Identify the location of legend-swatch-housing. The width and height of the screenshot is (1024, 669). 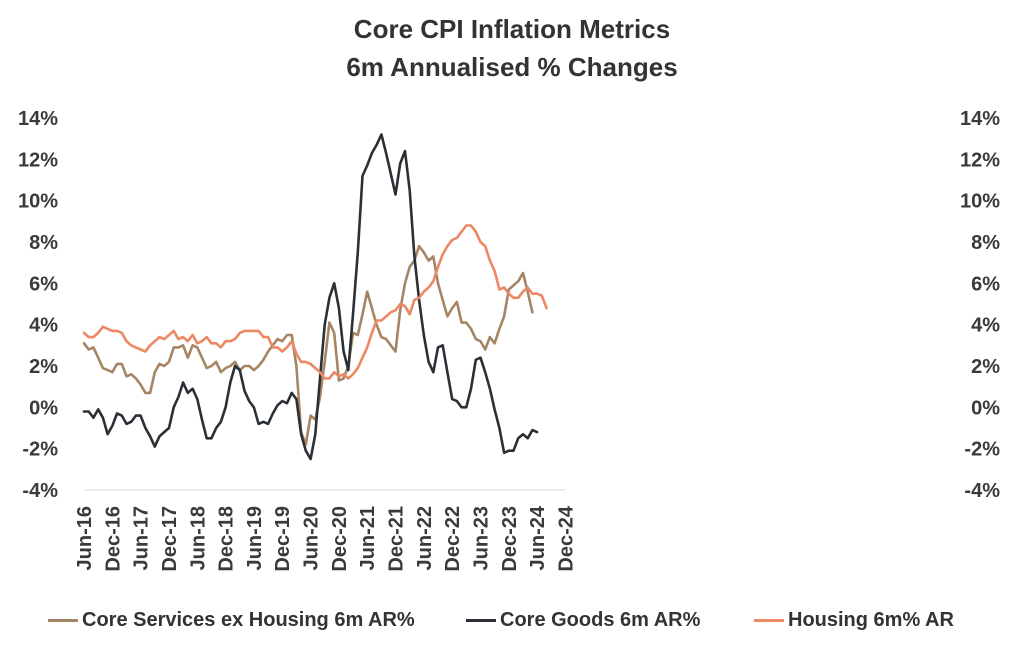
(769, 620).